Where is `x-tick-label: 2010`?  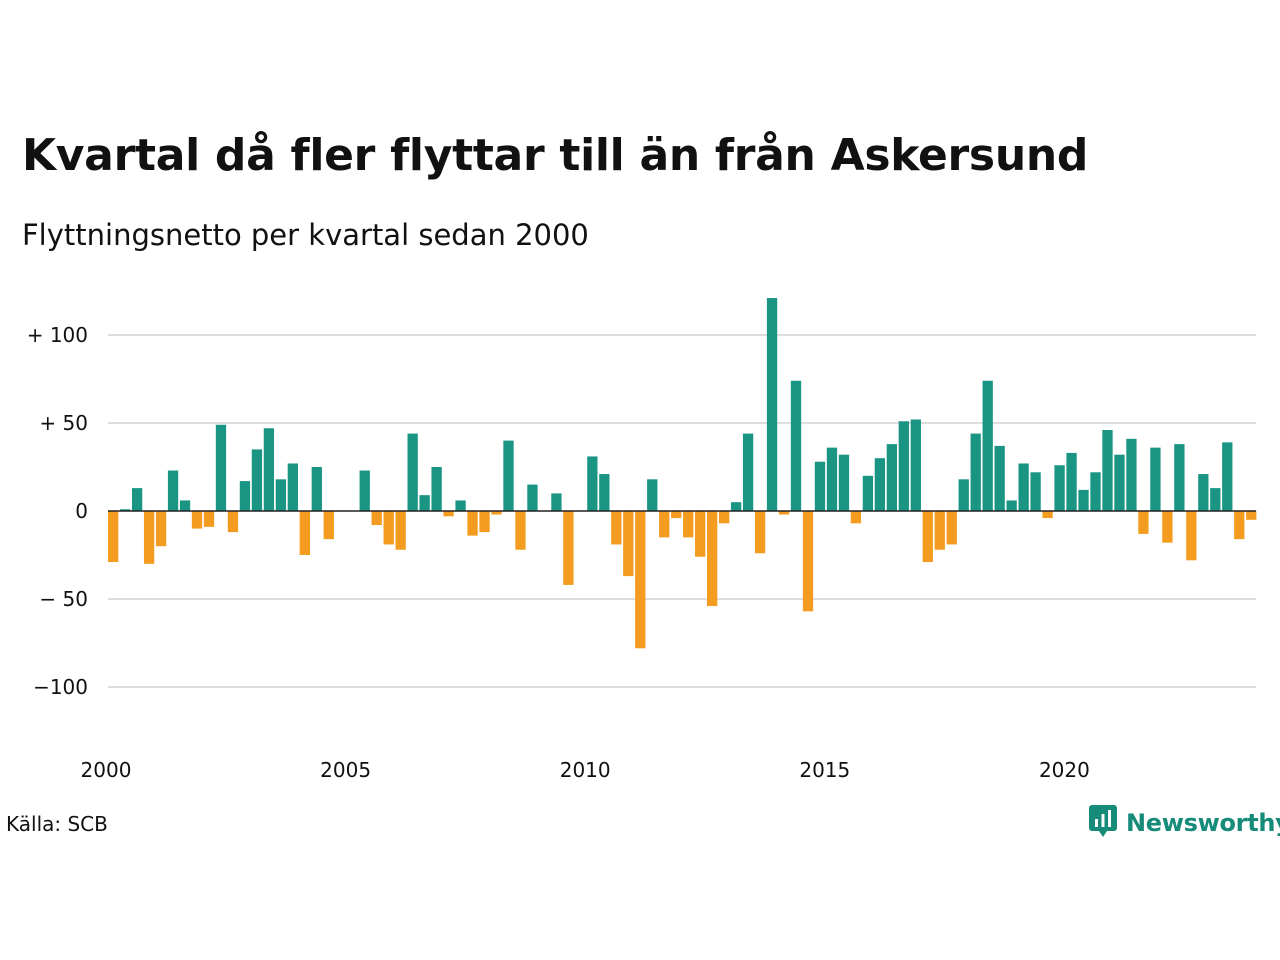 x-tick-label: 2010 is located at coordinates (585, 770).